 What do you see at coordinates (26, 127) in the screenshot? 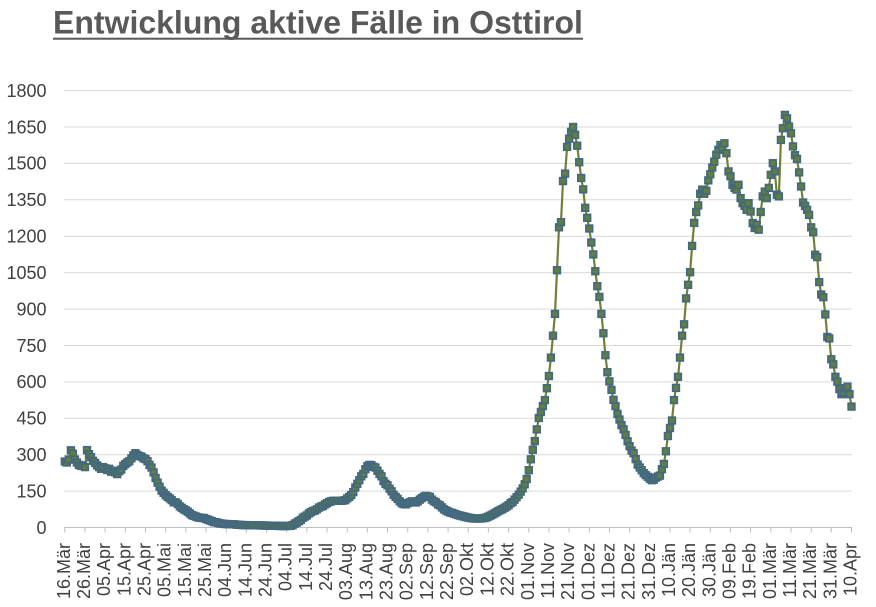
I see `svg-text: 1650` at bounding box center [26, 127].